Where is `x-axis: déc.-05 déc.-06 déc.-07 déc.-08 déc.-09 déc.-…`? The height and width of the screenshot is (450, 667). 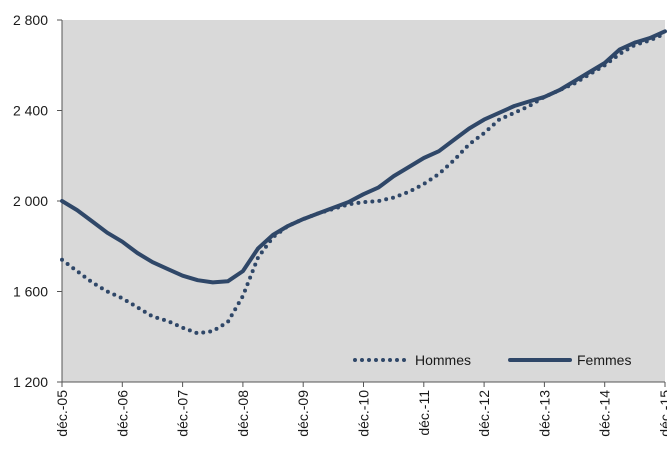 x-axis: déc.-05 déc.-06 déc.-07 déc.-08 déc.-09 déc.-… is located at coordinates (360, 409).